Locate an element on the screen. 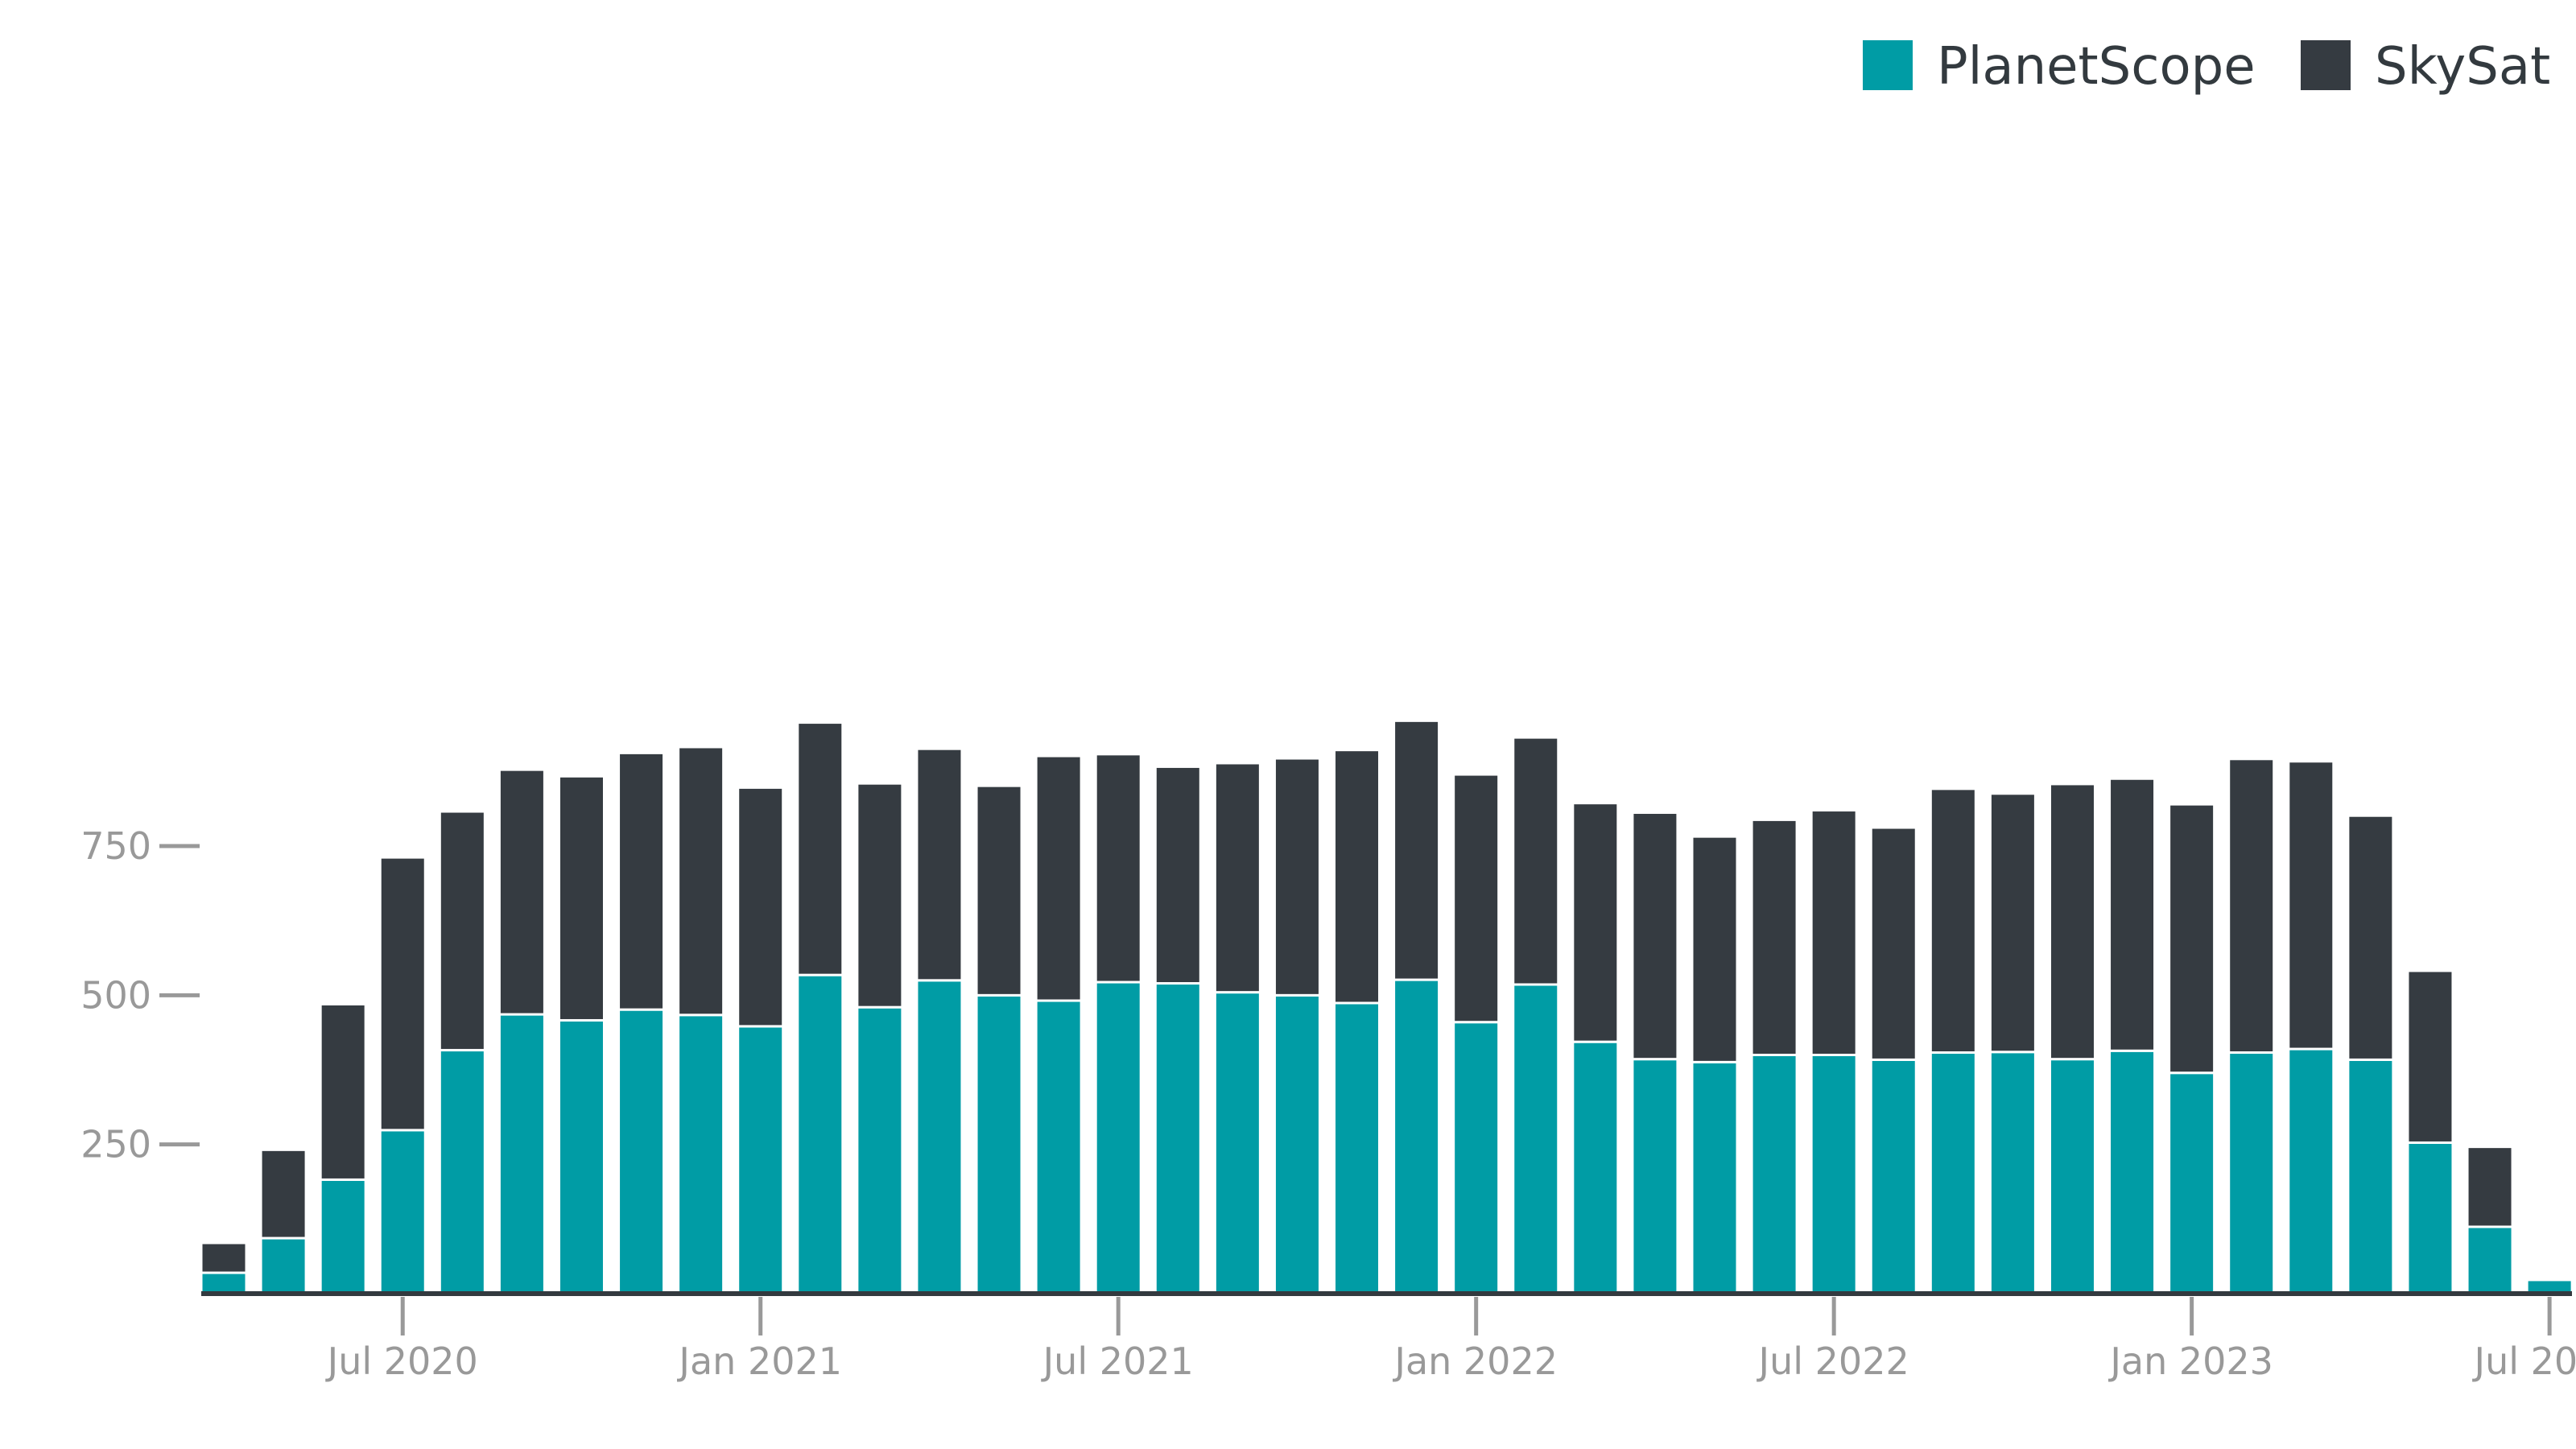 The width and height of the screenshot is (2576, 1449). x-tick-label-2021-07: Jul 2021 is located at coordinates (1117, 1361).